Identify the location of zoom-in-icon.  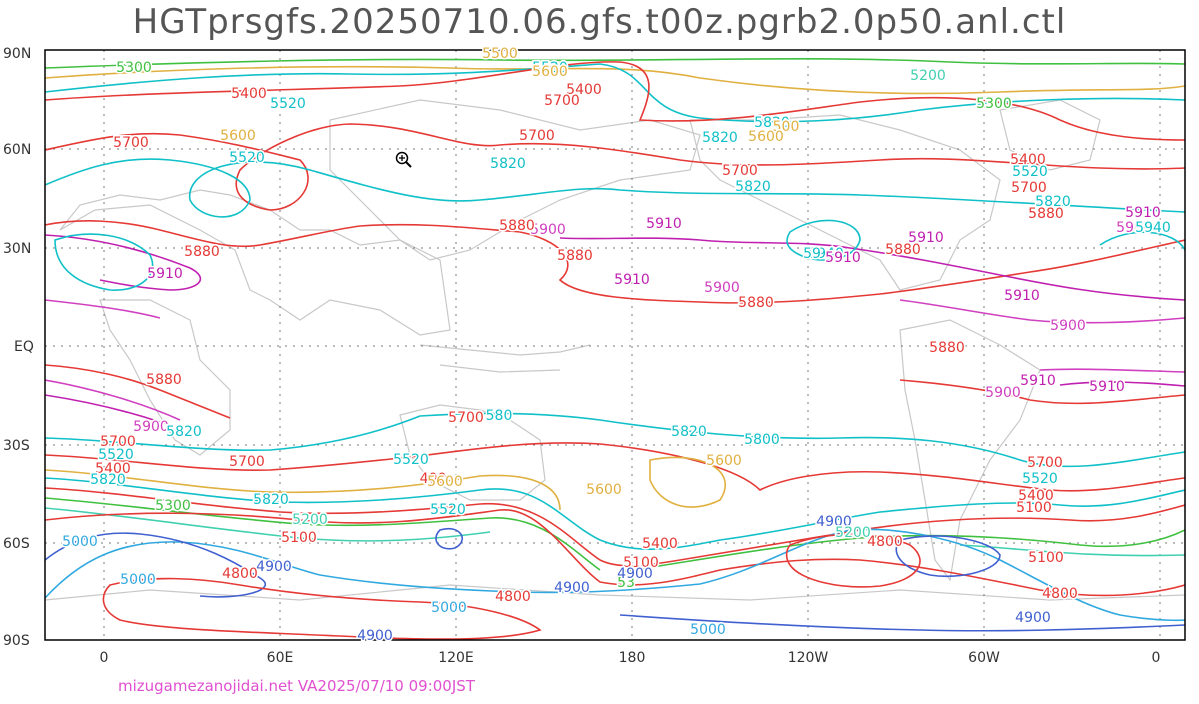
(403, 159).